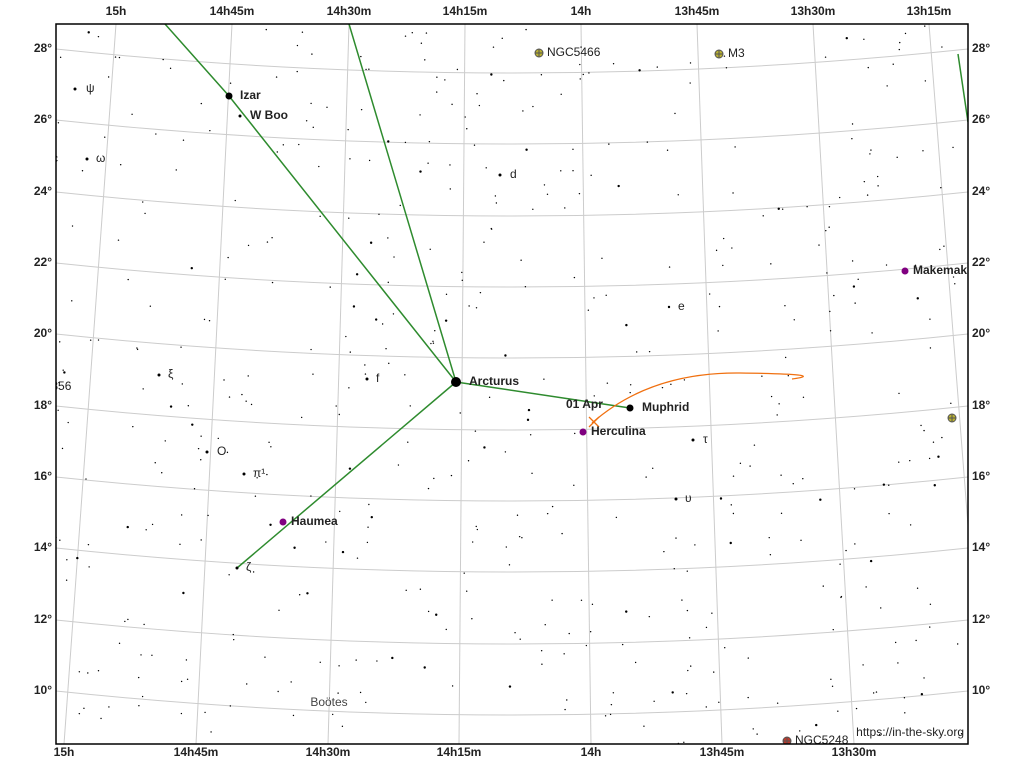  Describe the element at coordinates (512, 632) in the screenshot. I see `dec-grid-line` at that location.